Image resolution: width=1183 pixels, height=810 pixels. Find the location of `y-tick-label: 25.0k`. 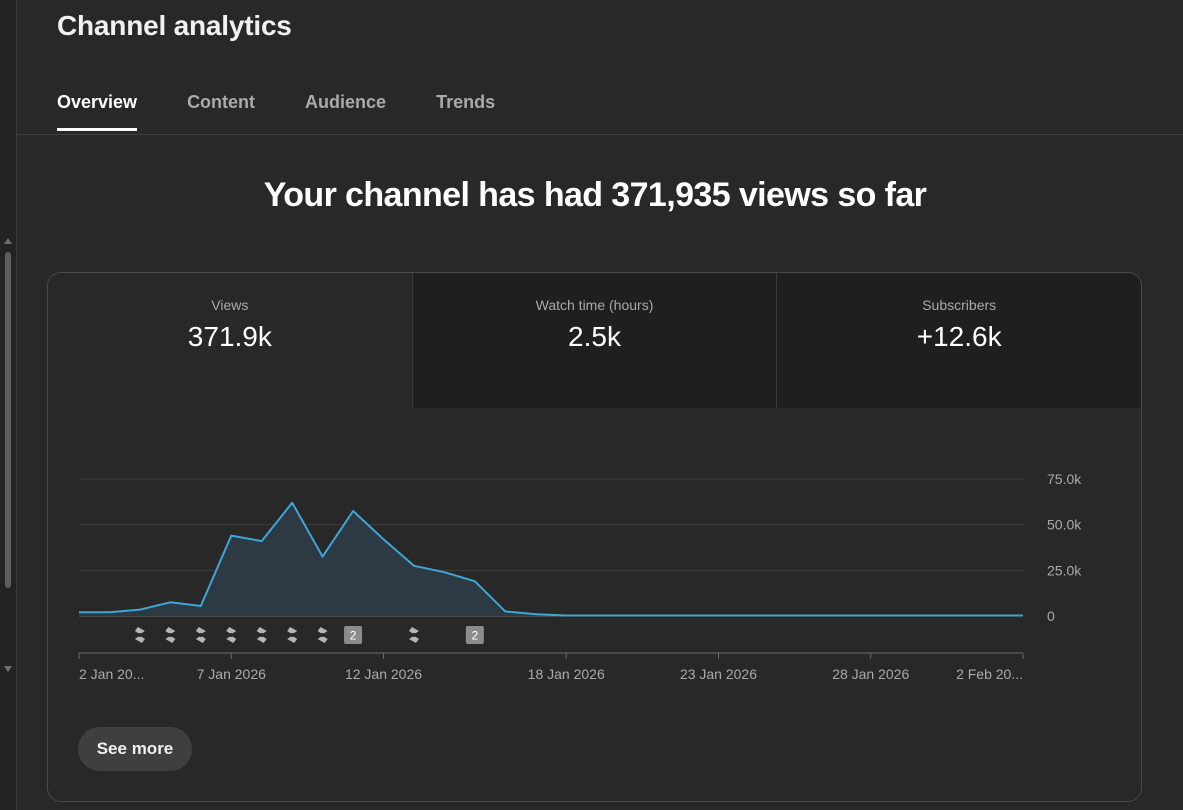

y-tick-label: 25.0k is located at coordinates (1064, 570).